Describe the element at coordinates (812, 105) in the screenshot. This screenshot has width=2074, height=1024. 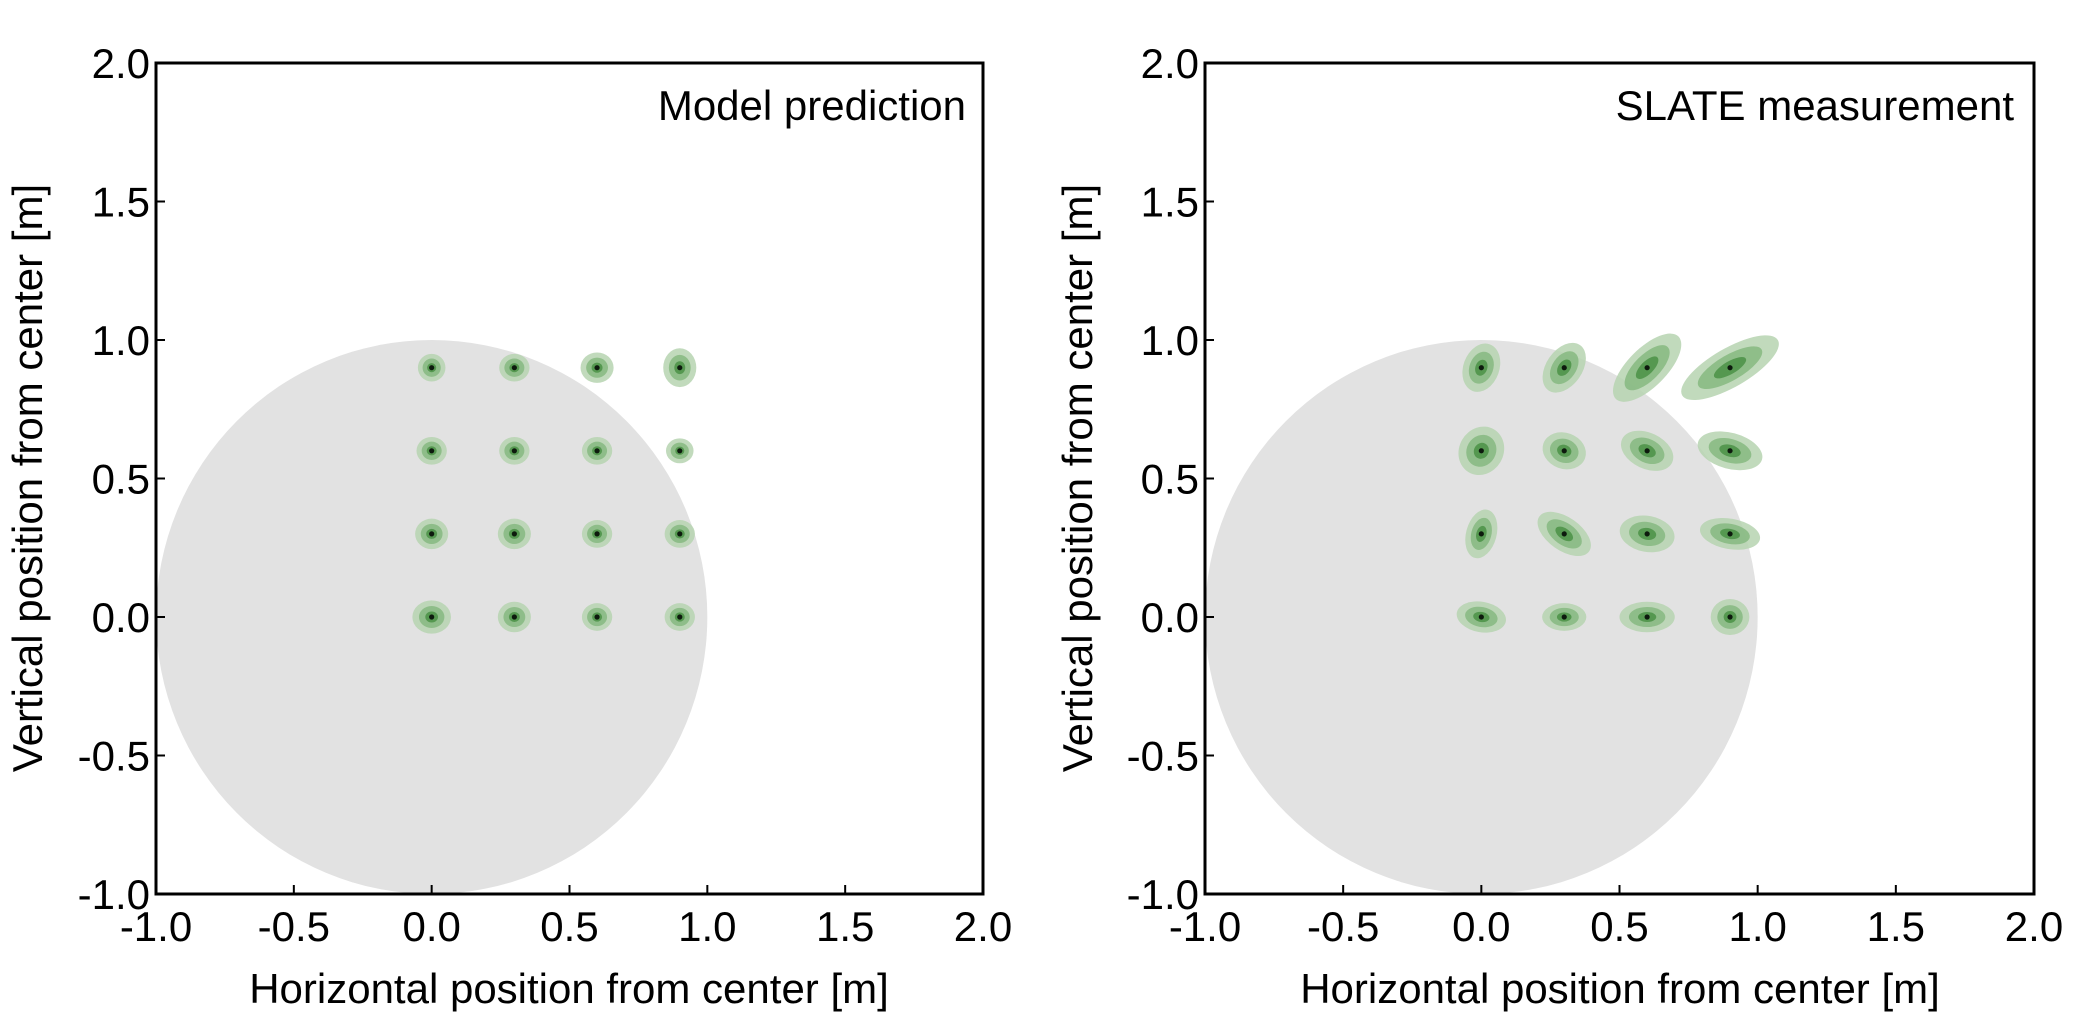
I see `panel-title: Model prediction` at that location.